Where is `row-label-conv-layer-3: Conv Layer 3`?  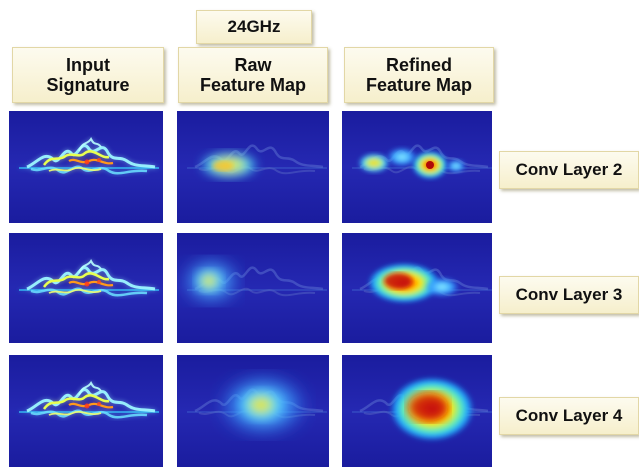
row-label-conv-layer-3: Conv Layer 3 is located at coordinates (569, 295).